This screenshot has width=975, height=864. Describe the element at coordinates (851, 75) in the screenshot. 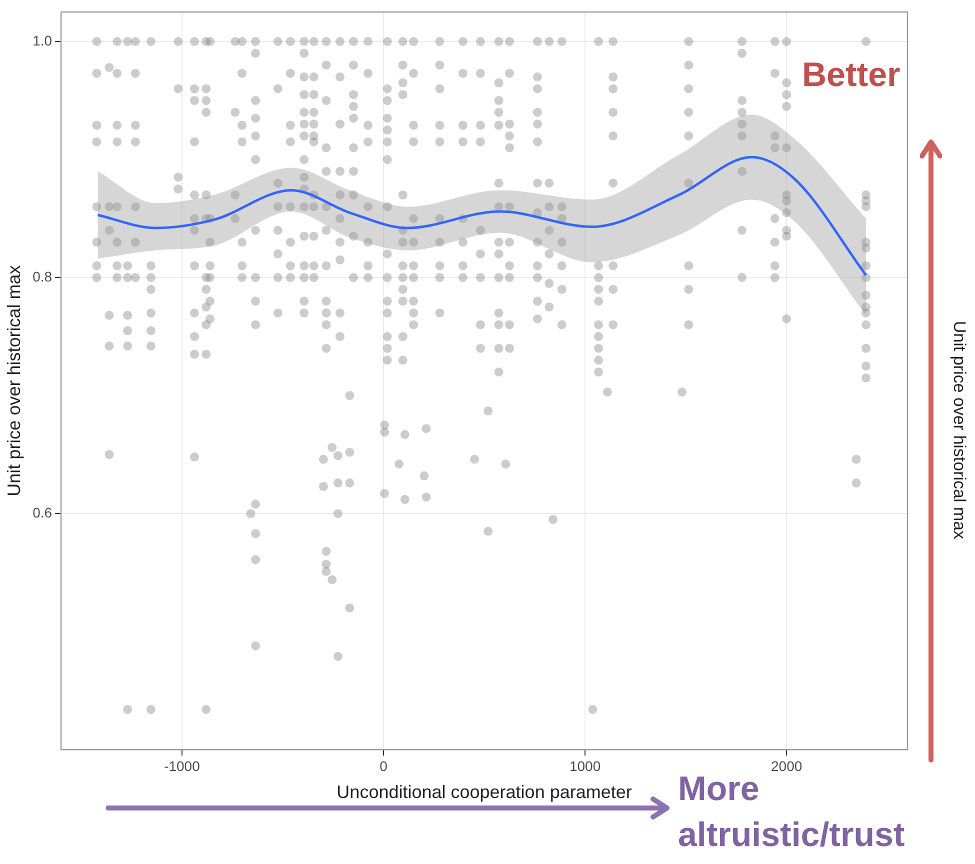

I see `annotation: Better` at that location.